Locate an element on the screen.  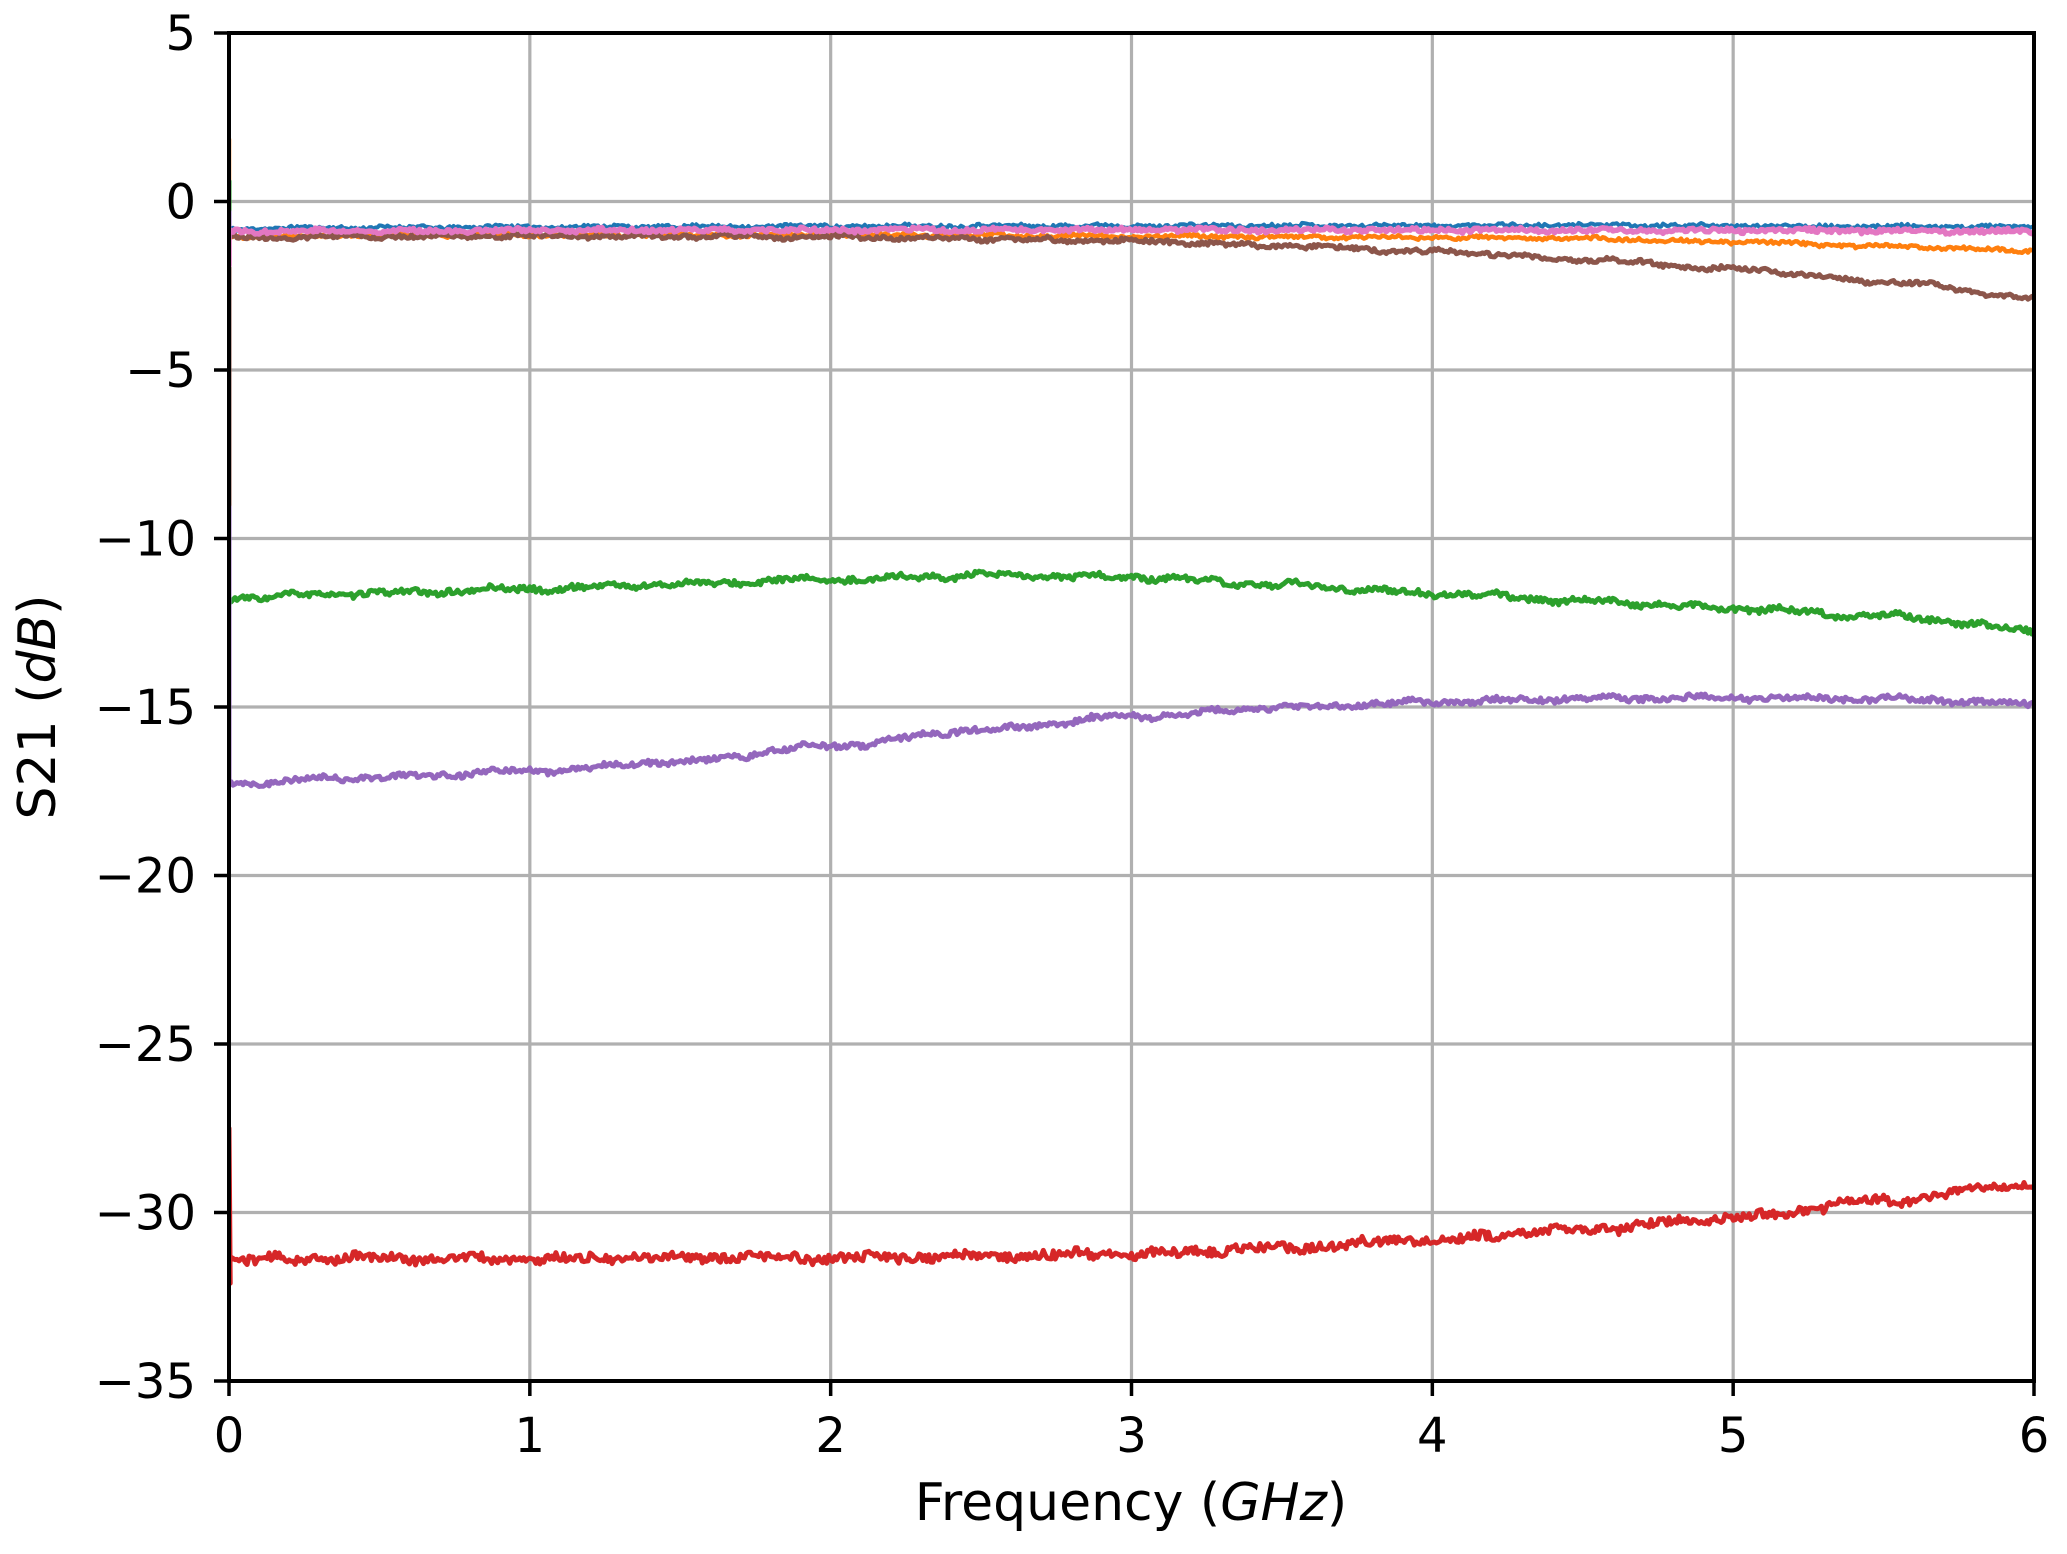
y-tick-label: −20 is located at coordinates (145, 877).